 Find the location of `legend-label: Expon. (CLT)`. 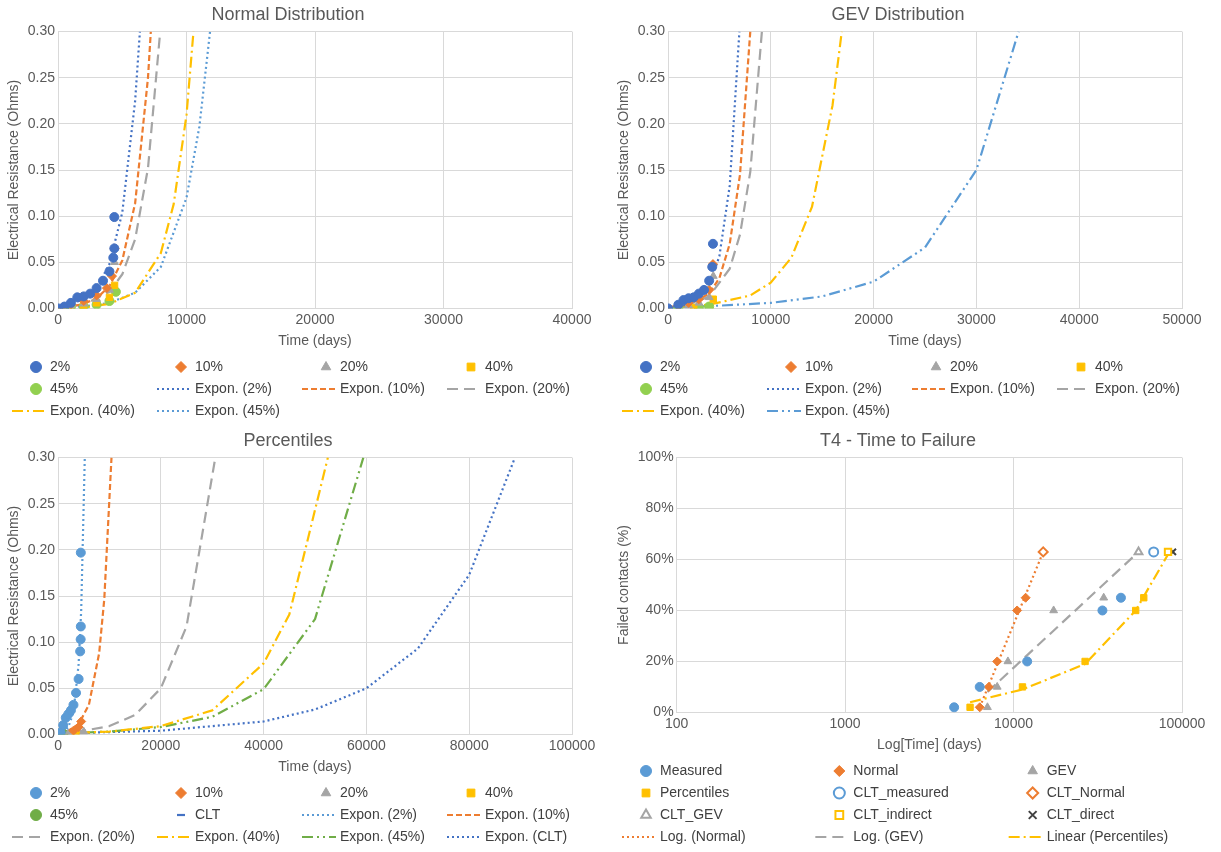

legend-label: Expon. (CLT) is located at coordinates (526, 835).